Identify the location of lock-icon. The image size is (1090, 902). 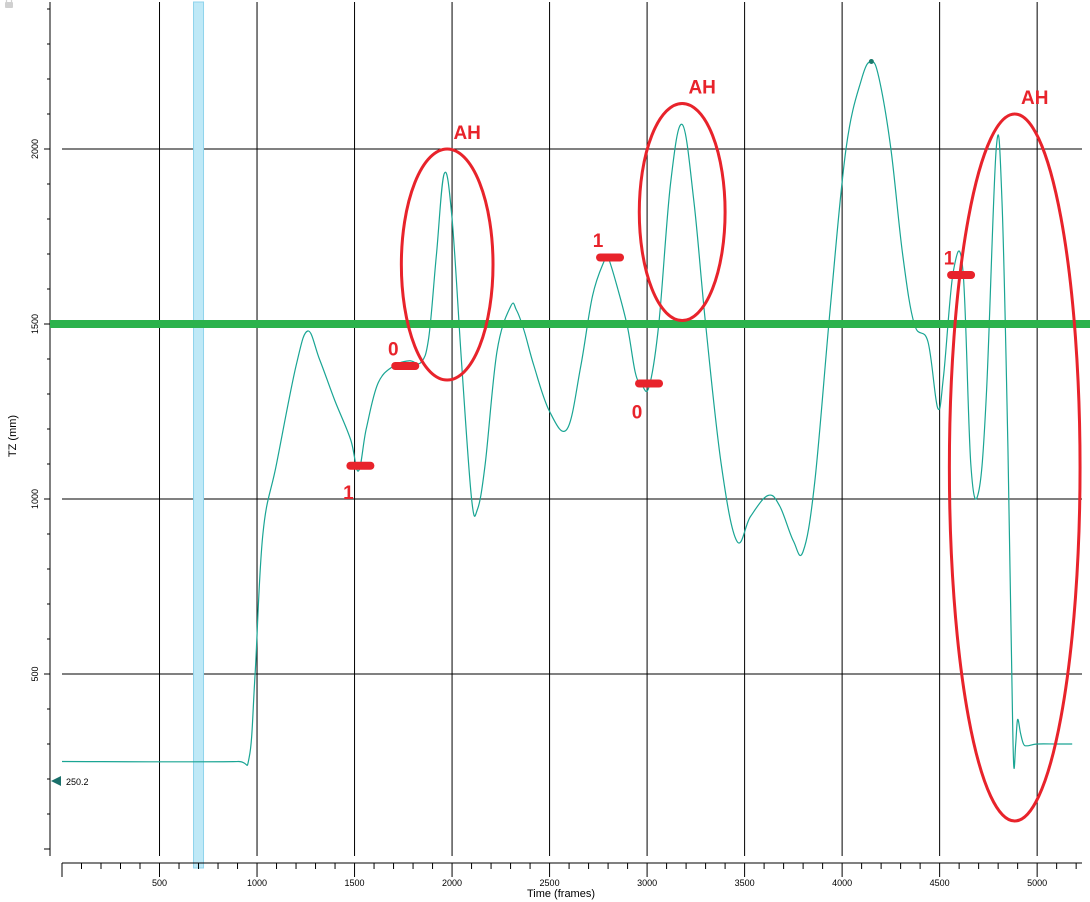
(9, 4).